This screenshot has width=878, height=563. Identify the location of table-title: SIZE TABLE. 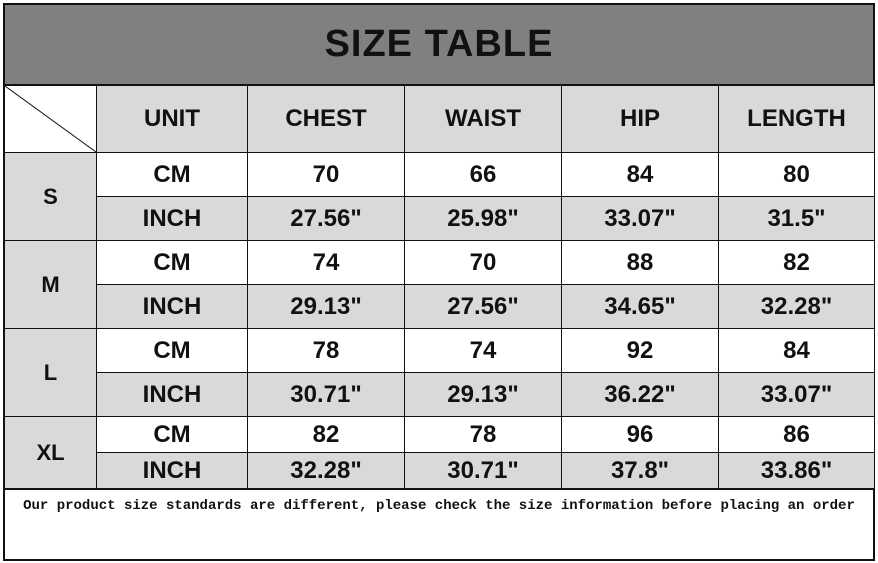
(439, 45).